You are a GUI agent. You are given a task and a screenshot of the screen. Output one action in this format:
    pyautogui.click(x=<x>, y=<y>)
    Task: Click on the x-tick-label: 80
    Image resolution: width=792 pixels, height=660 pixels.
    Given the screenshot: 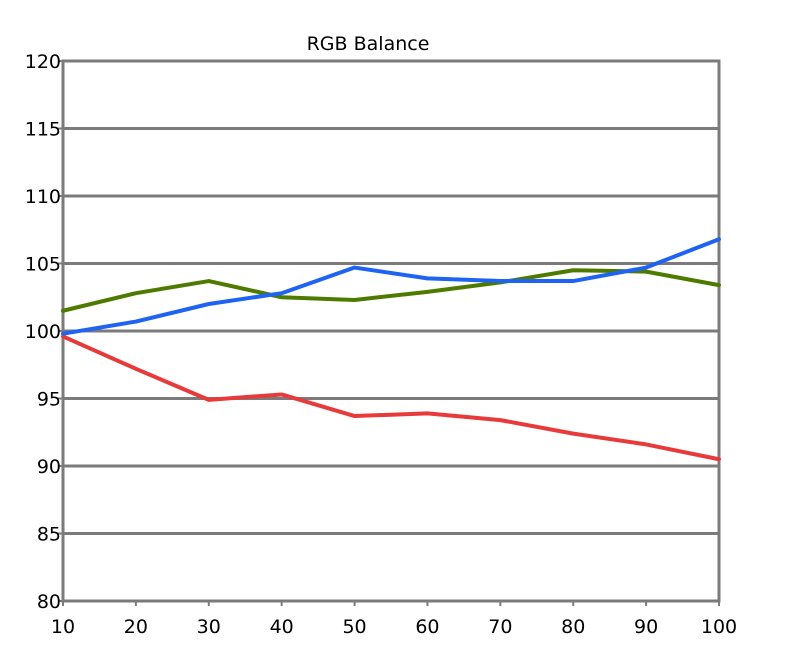 What is the action you would take?
    pyautogui.click(x=573, y=627)
    